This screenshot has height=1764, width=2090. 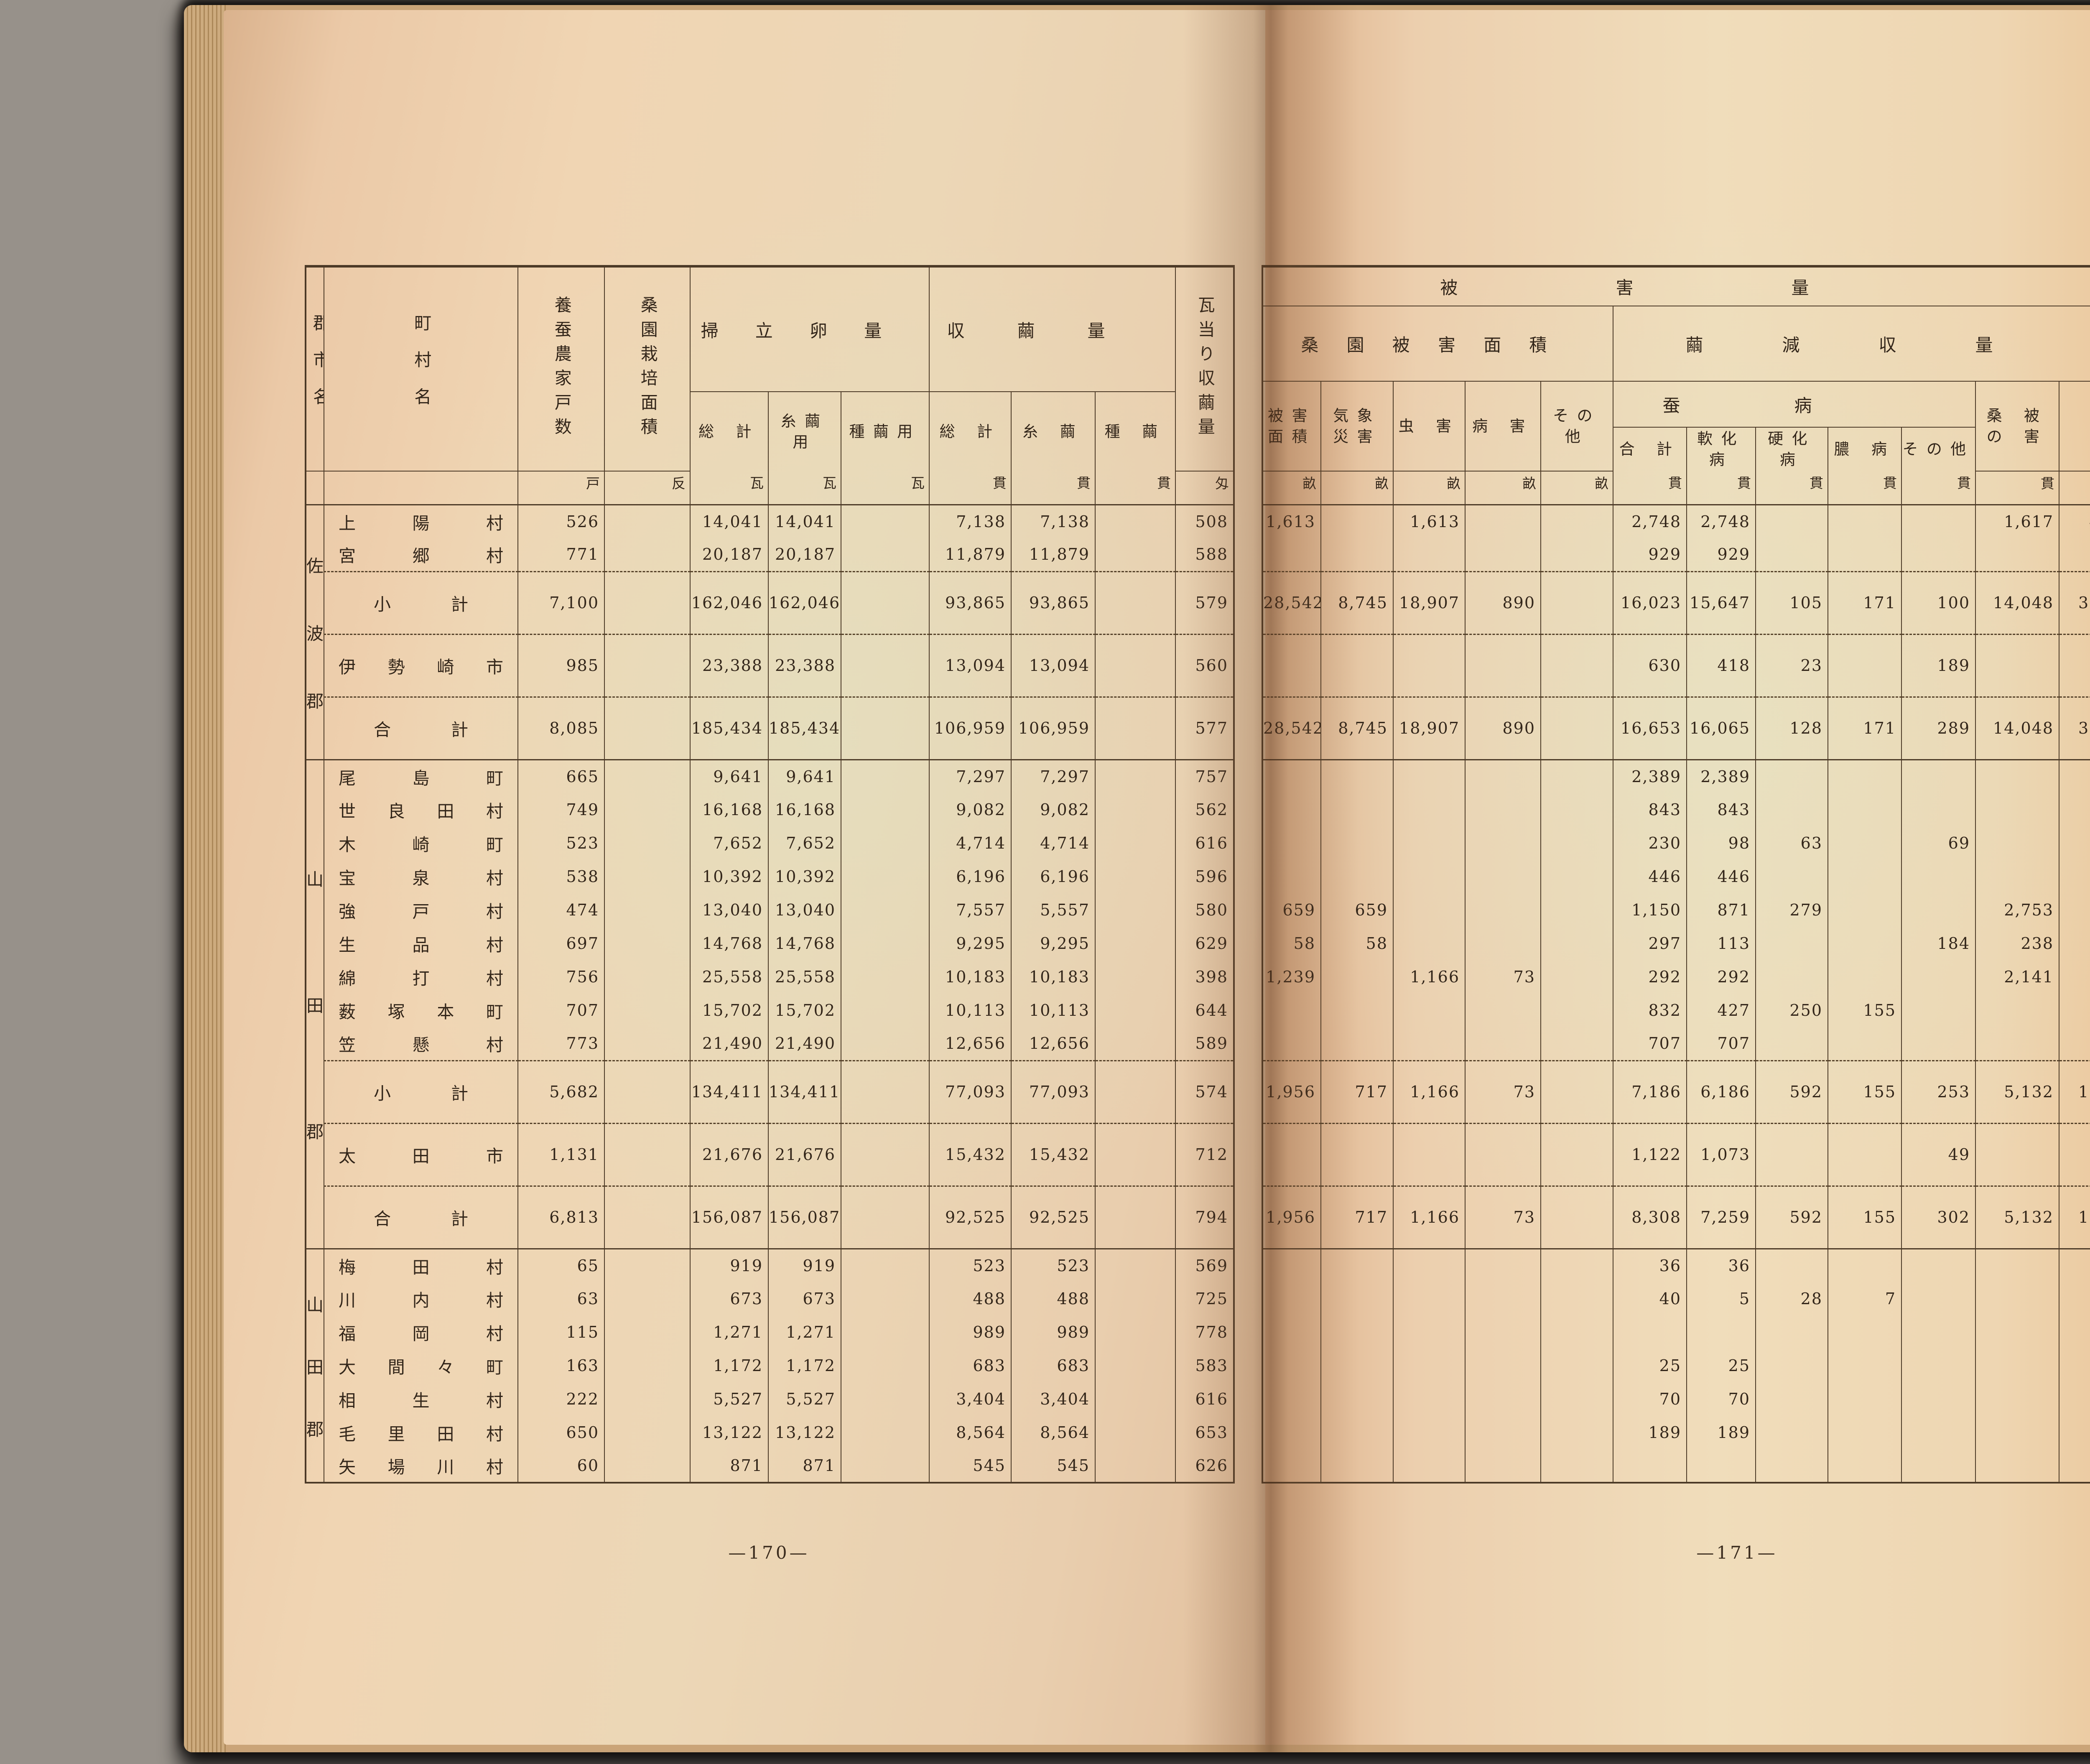 I want to click on data-cell: 28, so click(x=1791, y=1298).